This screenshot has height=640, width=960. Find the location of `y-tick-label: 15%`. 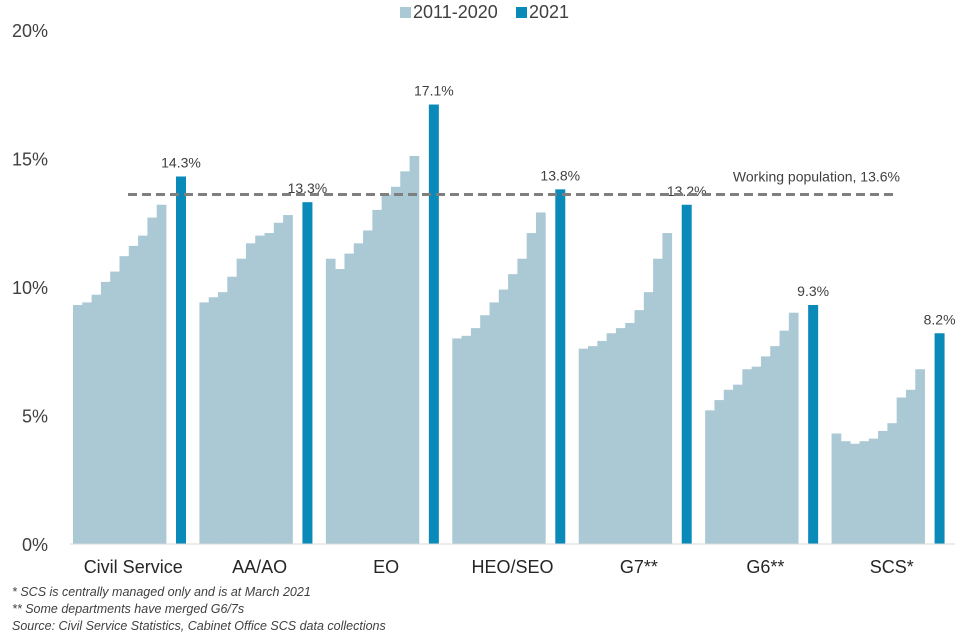

y-tick-label: 15% is located at coordinates (30, 160).